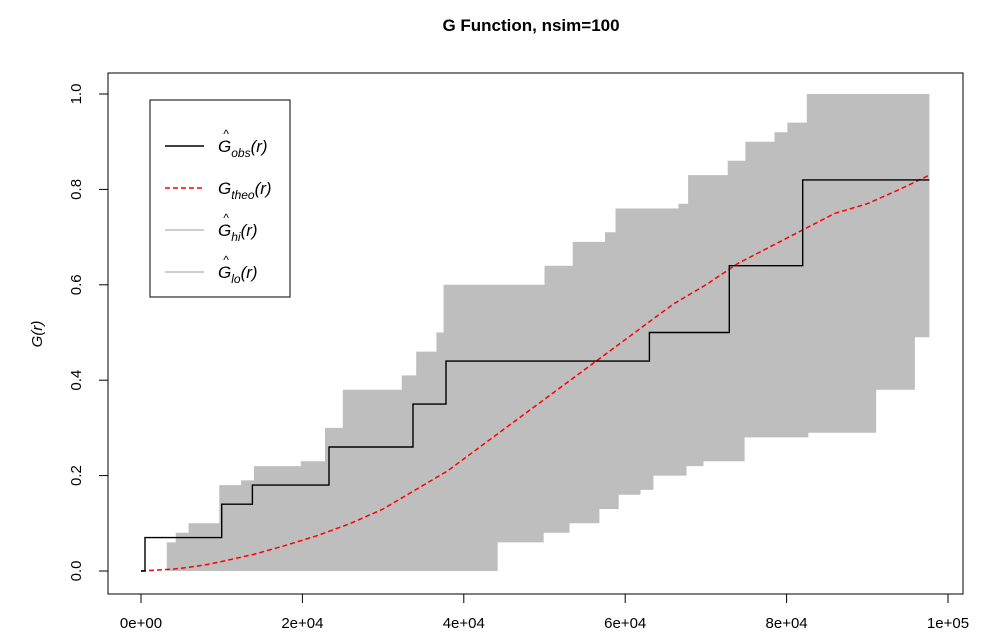 The width and height of the screenshot is (992, 642). I want to click on legend-name-obs: G, so click(224, 146).